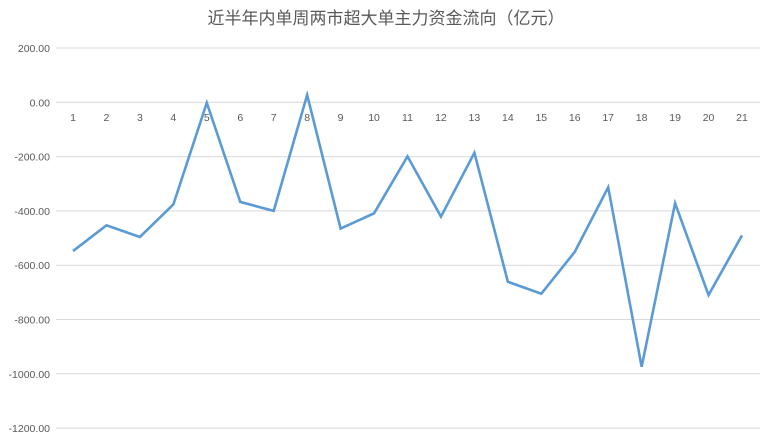  What do you see at coordinates (608, 118) in the screenshot?
I see `x-tick-label: 17` at bounding box center [608, 118].